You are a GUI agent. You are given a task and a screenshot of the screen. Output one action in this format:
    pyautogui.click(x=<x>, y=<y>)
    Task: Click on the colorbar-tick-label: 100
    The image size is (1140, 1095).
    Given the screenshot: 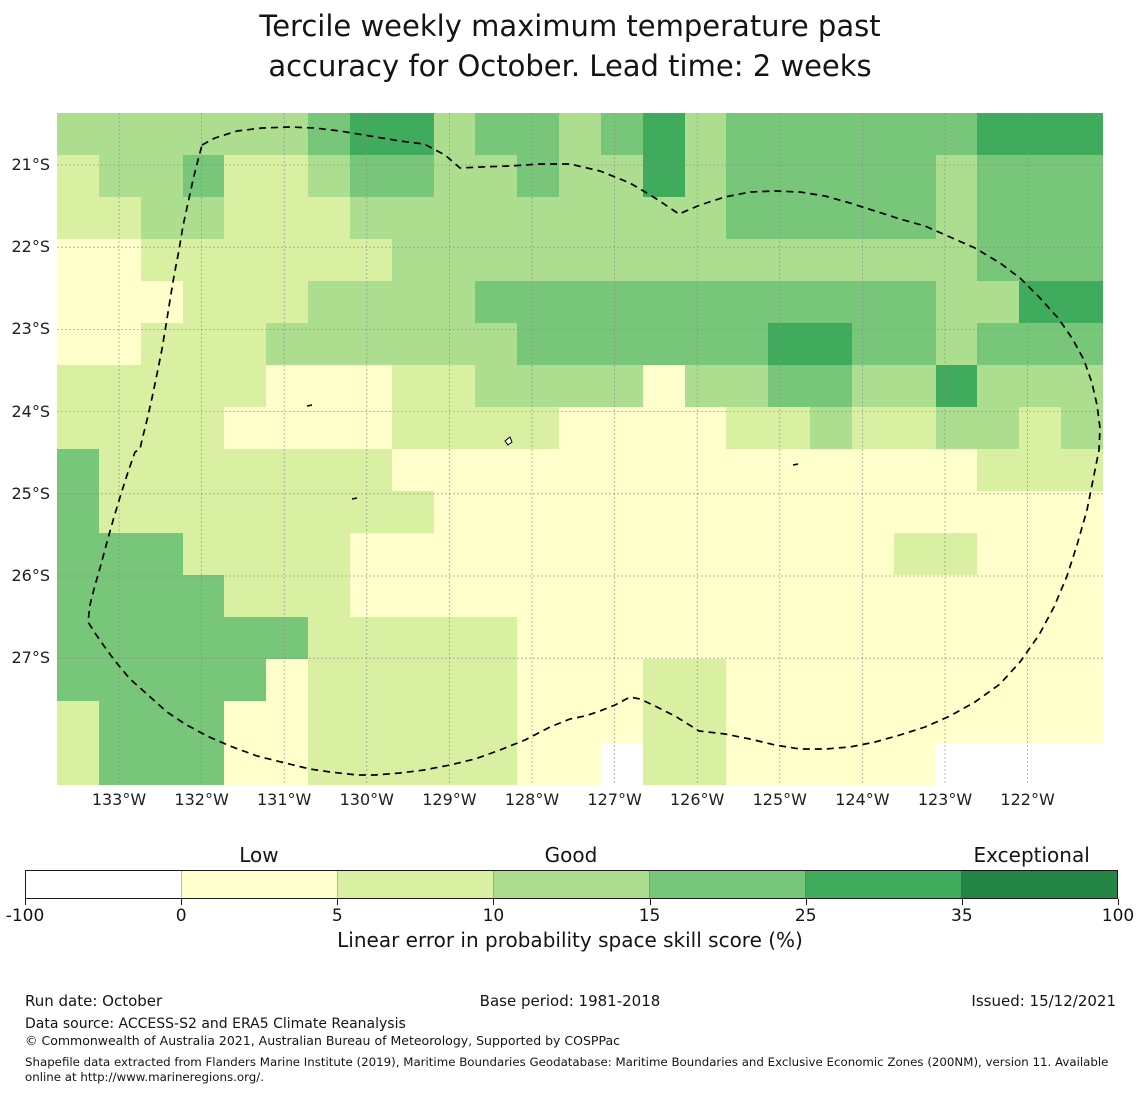 What is the action you would take?
    pyautogui.click(x=1118, y=916)
    